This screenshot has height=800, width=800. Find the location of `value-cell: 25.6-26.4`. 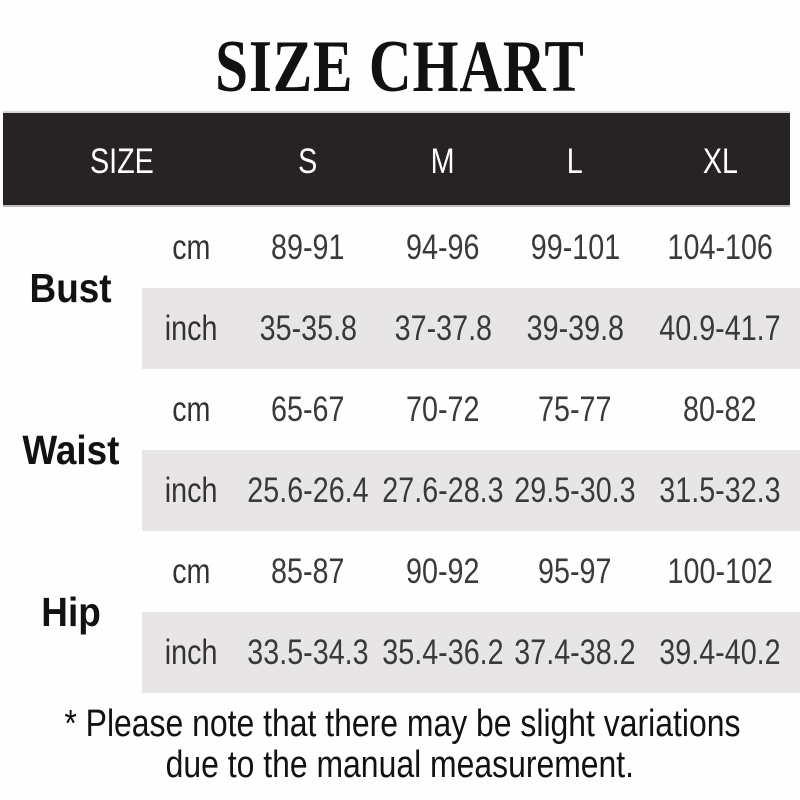

value-cell: 25.6-26.4 is located at coordinates (308, 490).